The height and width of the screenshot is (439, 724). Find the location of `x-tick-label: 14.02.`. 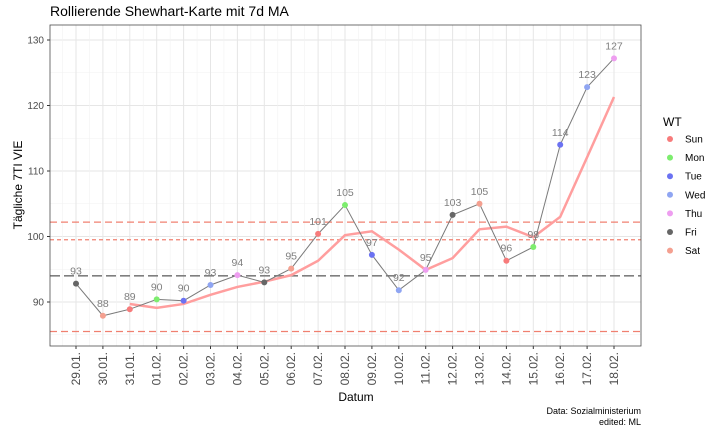

x-tick-label: 14.02. is located at coordinates (506, 368).